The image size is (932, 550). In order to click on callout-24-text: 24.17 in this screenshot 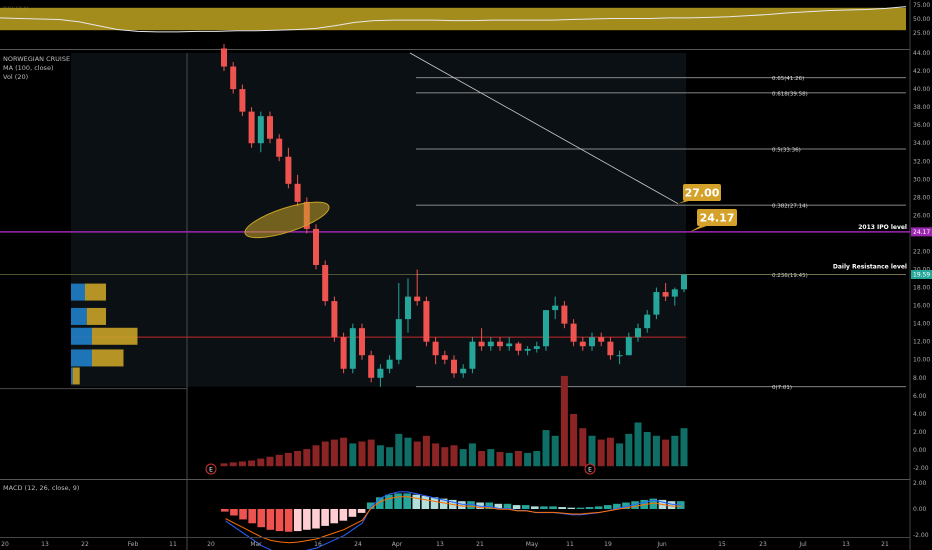, I will do `click(717, 218)`.